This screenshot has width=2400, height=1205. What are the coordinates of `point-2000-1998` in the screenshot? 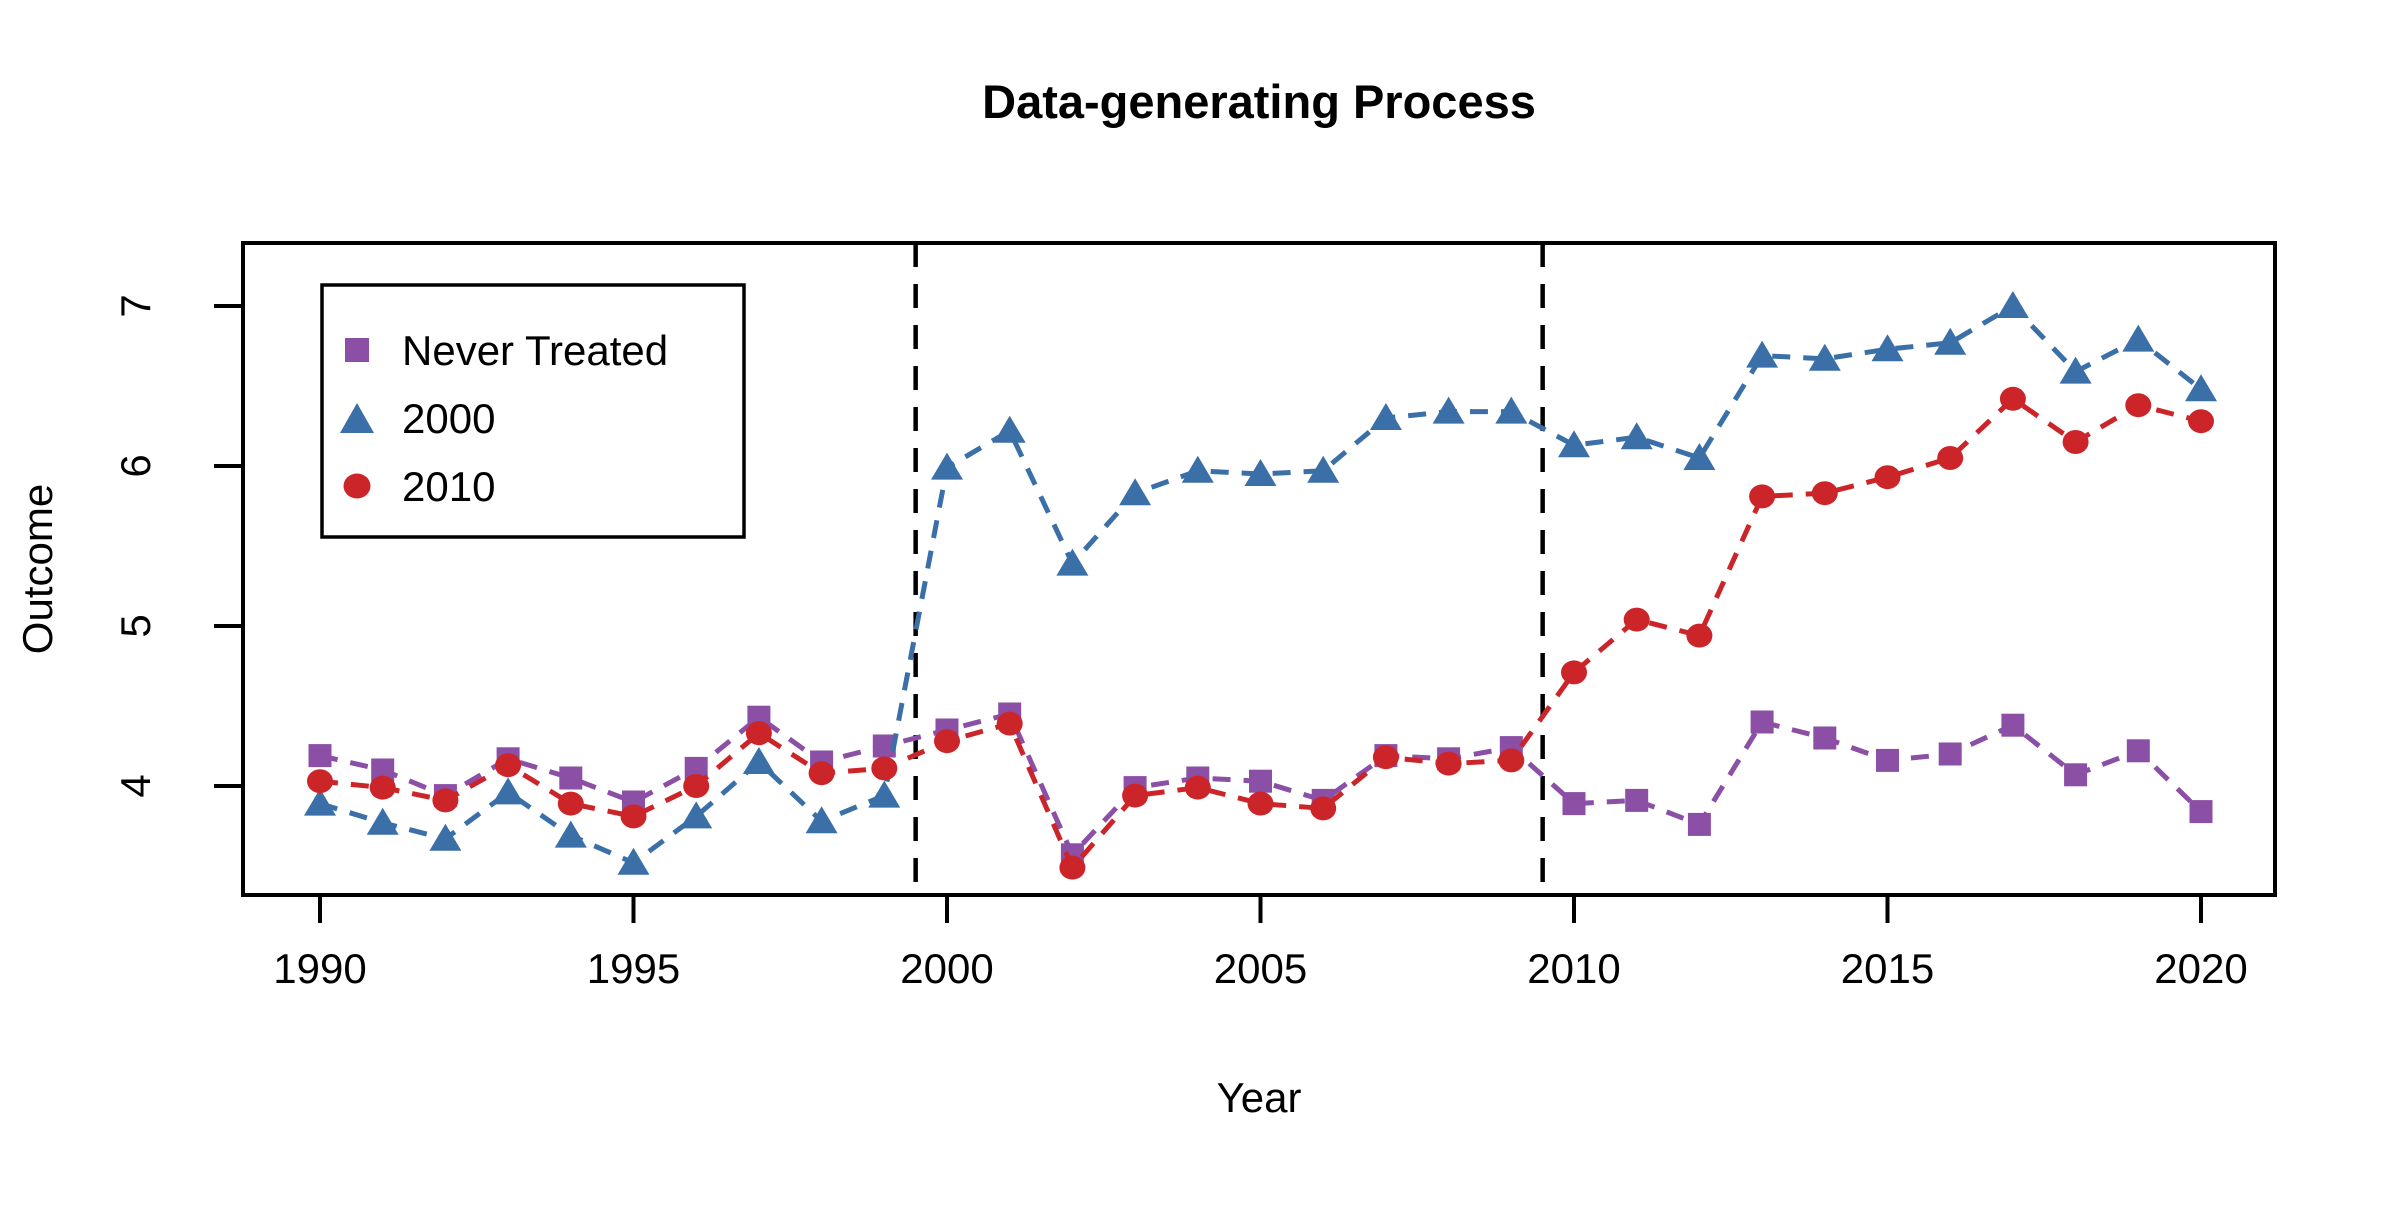 It's located at (821, 820).